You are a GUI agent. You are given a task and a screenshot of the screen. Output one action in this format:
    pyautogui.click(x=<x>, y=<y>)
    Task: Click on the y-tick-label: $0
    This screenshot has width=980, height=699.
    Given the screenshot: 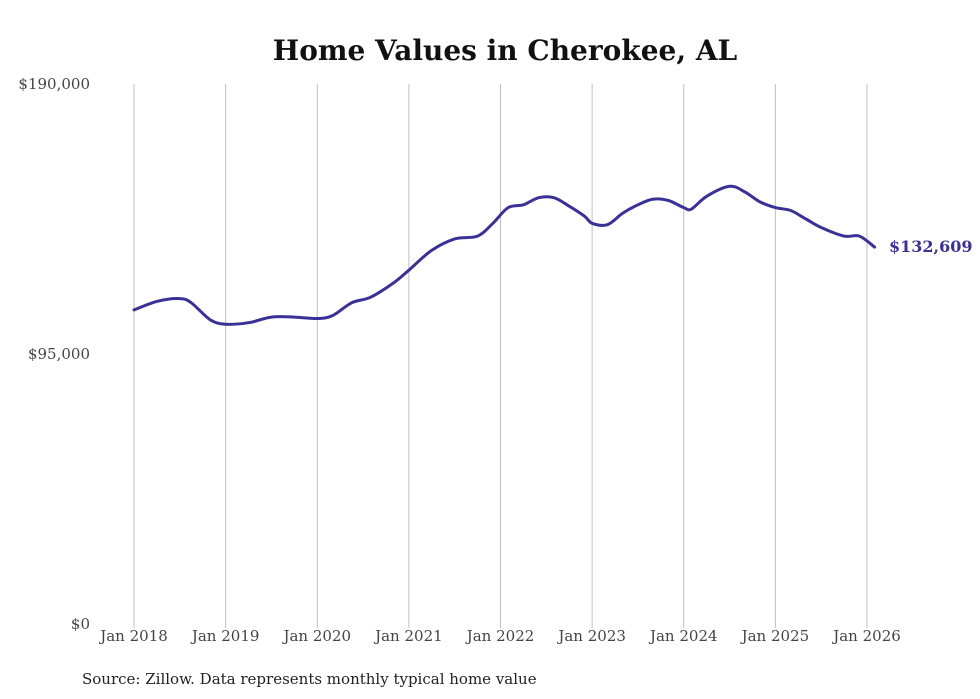 What is the action you would take?
    pyautogui.click(x=80, y=624)
    